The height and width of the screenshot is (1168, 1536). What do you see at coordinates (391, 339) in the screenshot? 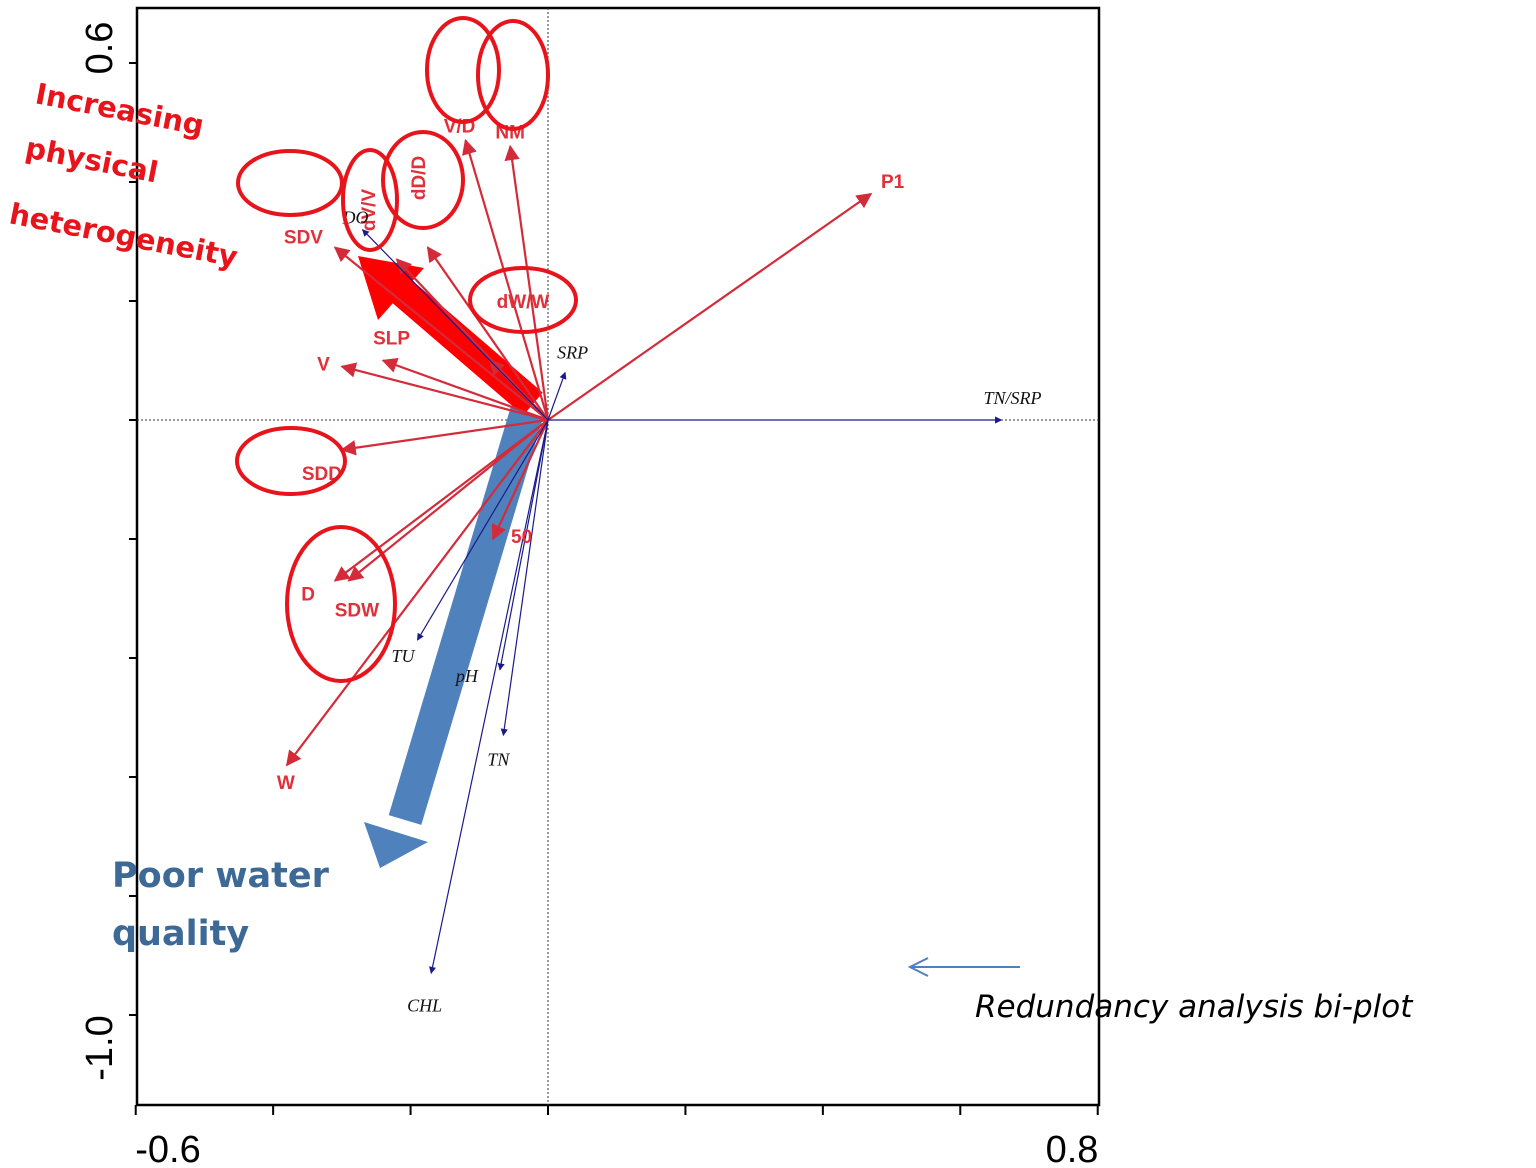
I see `vector-label-slp: SLP` at bounding box center [391, 339].